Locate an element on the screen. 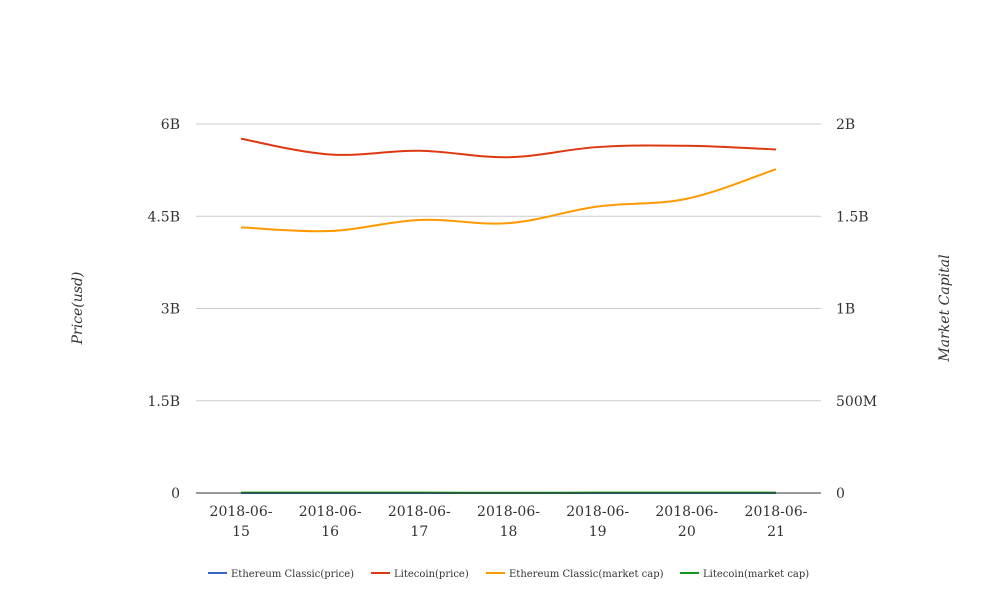  legend-item: Ethereum Classic(price) is located at coordinates (281, 574).